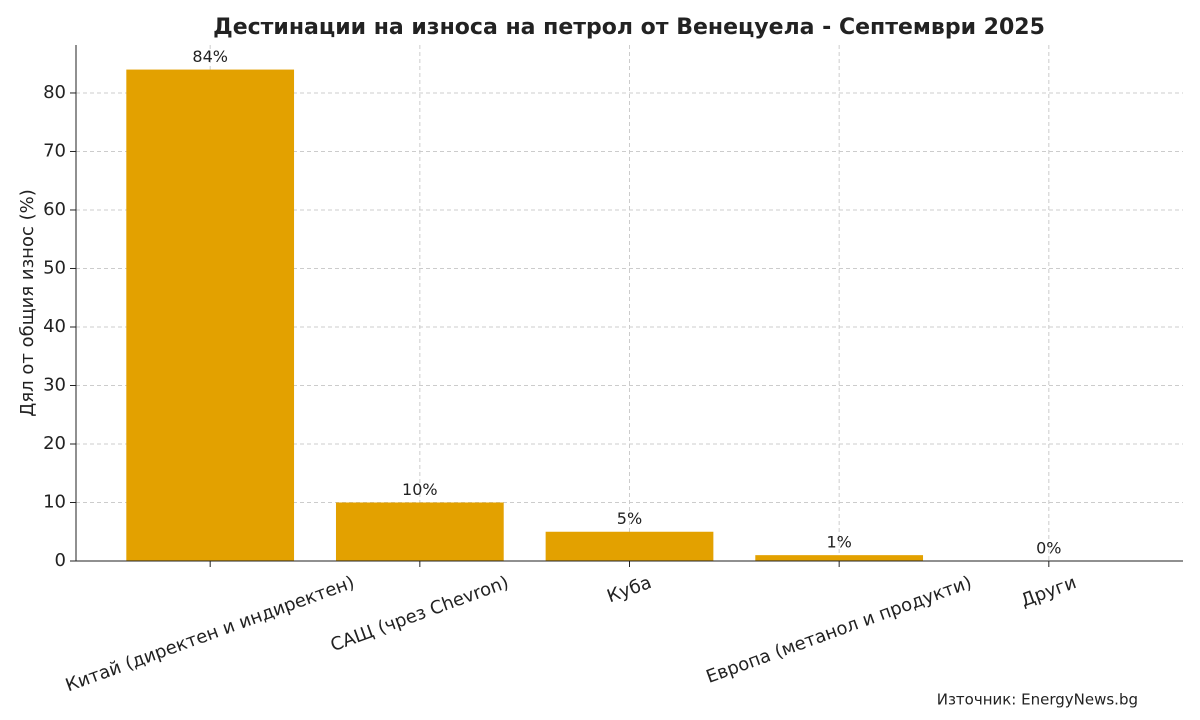  I want to click on value-label: 5%, so click(629, 518).